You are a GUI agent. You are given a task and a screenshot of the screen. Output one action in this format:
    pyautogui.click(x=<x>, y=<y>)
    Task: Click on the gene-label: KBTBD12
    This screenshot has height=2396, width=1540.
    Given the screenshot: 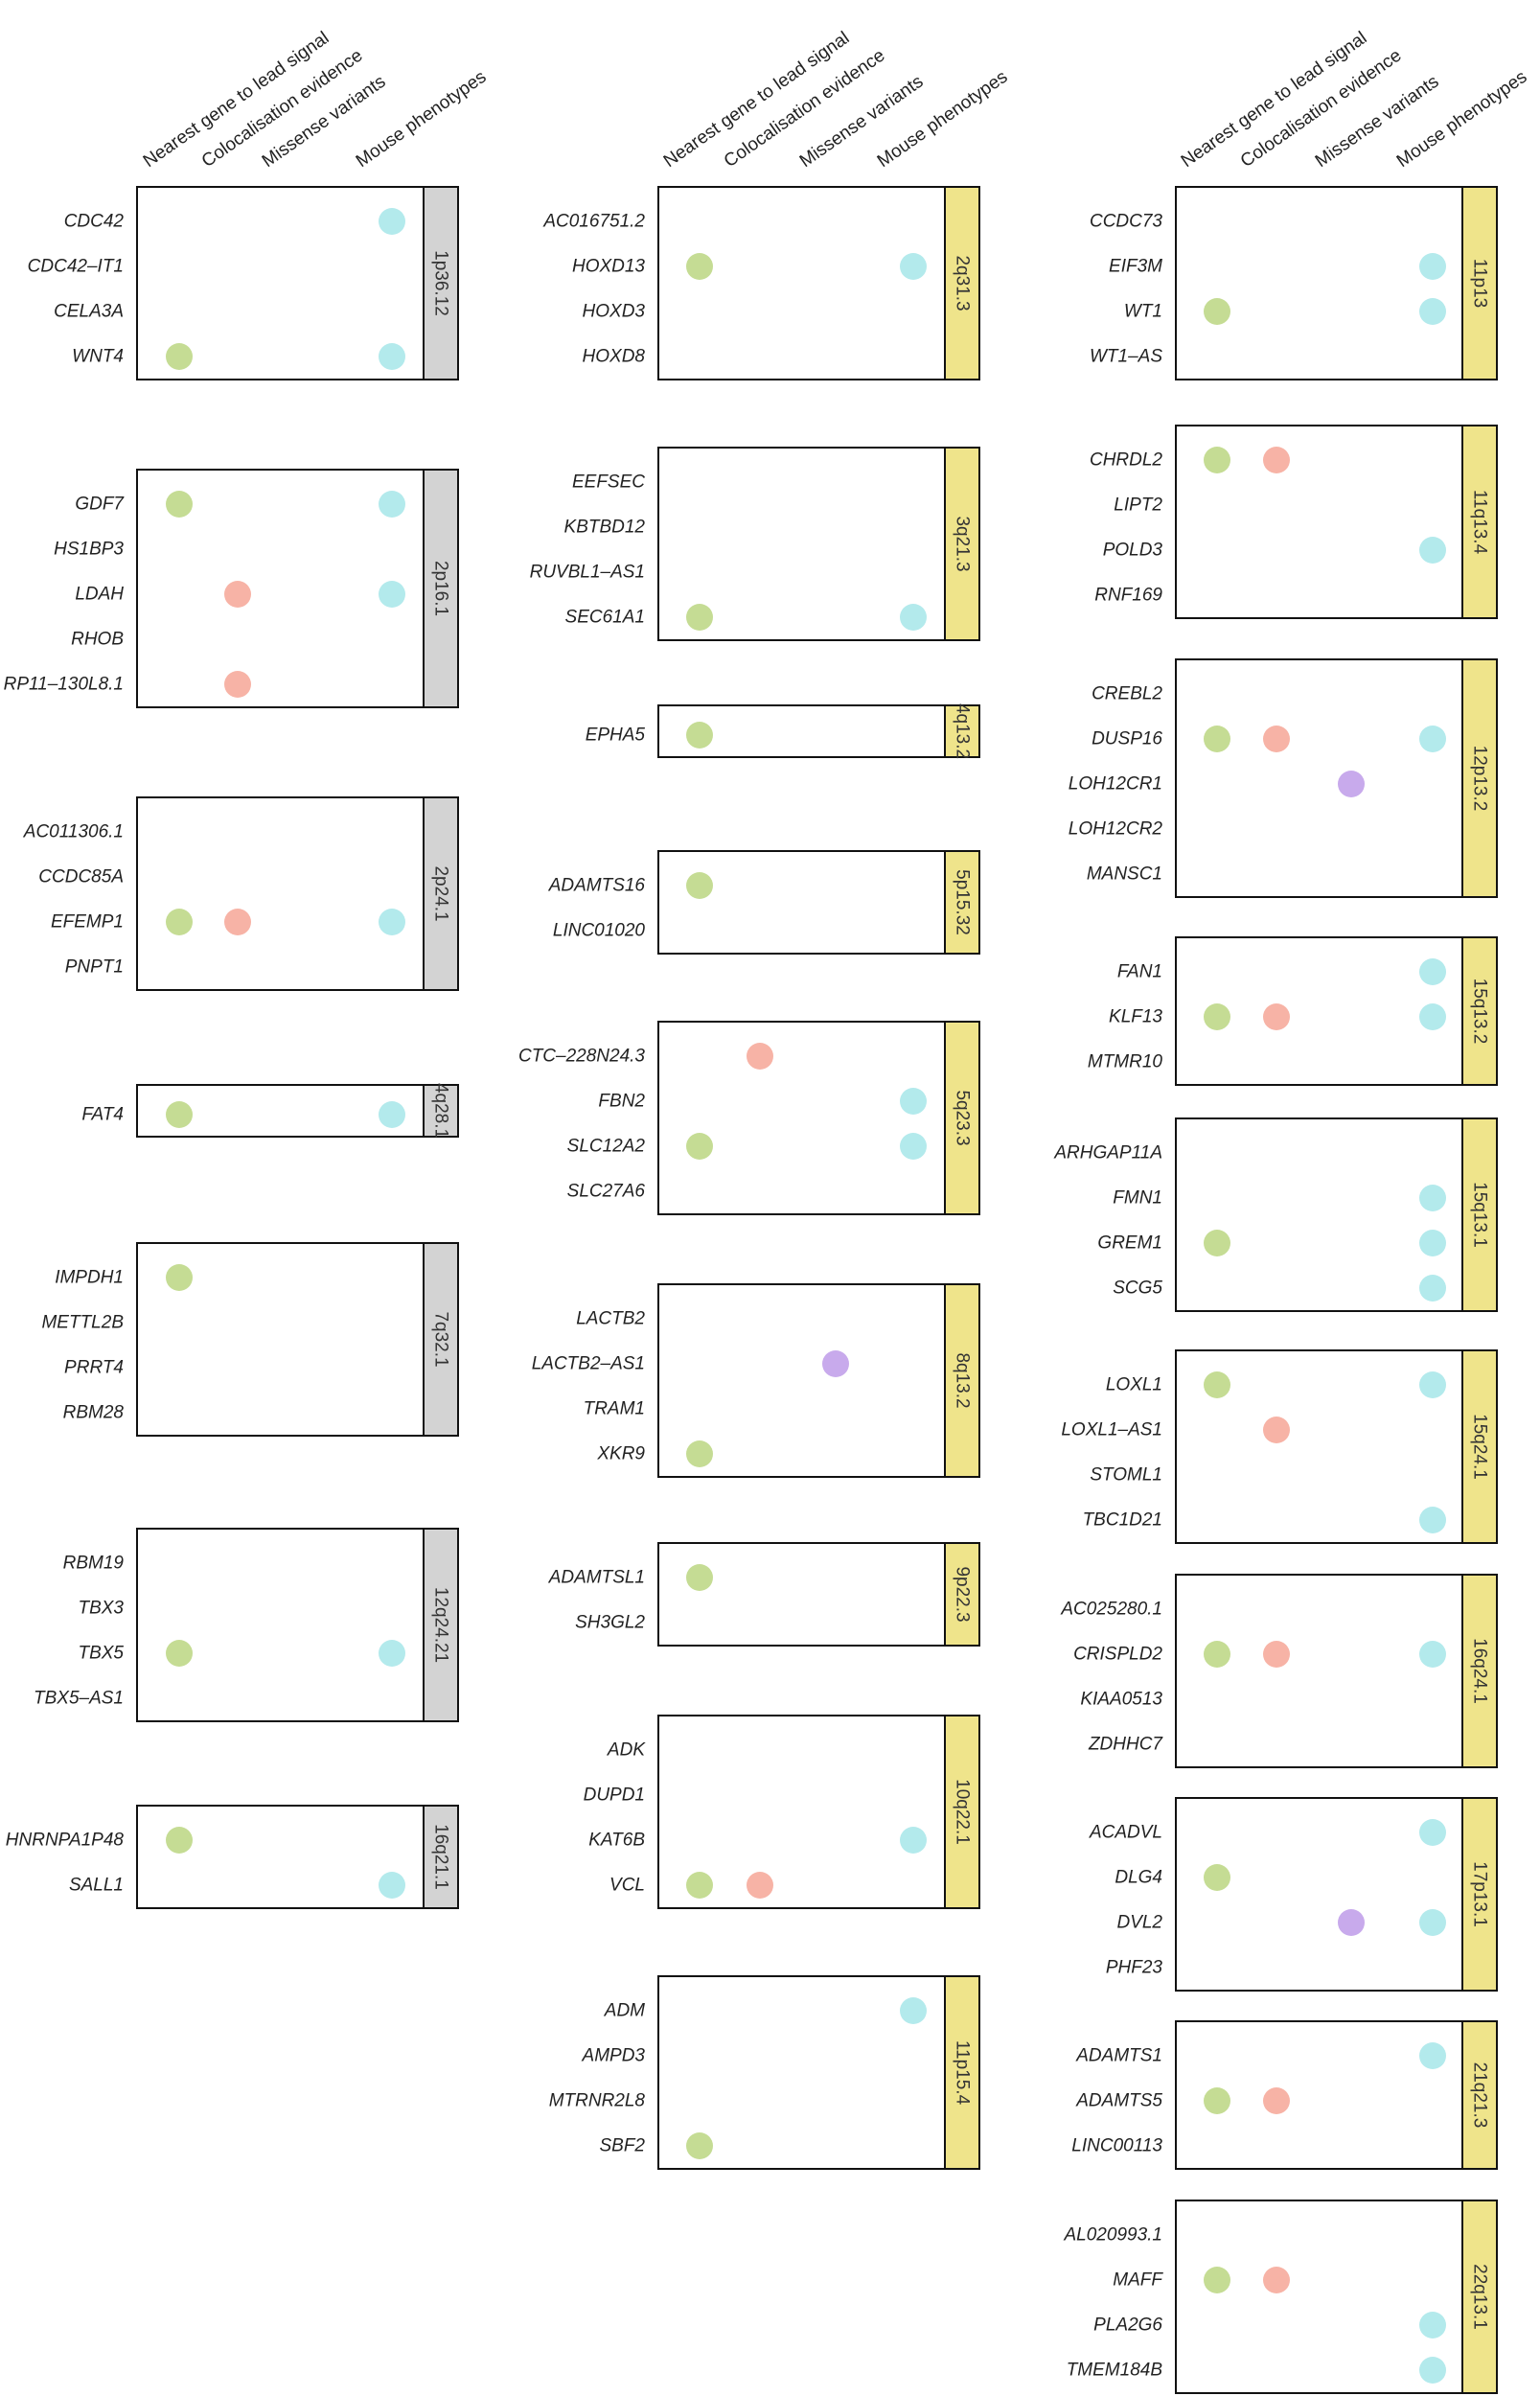 What is the action you would take?
    pyautogui.click(x=605, y=528)
    